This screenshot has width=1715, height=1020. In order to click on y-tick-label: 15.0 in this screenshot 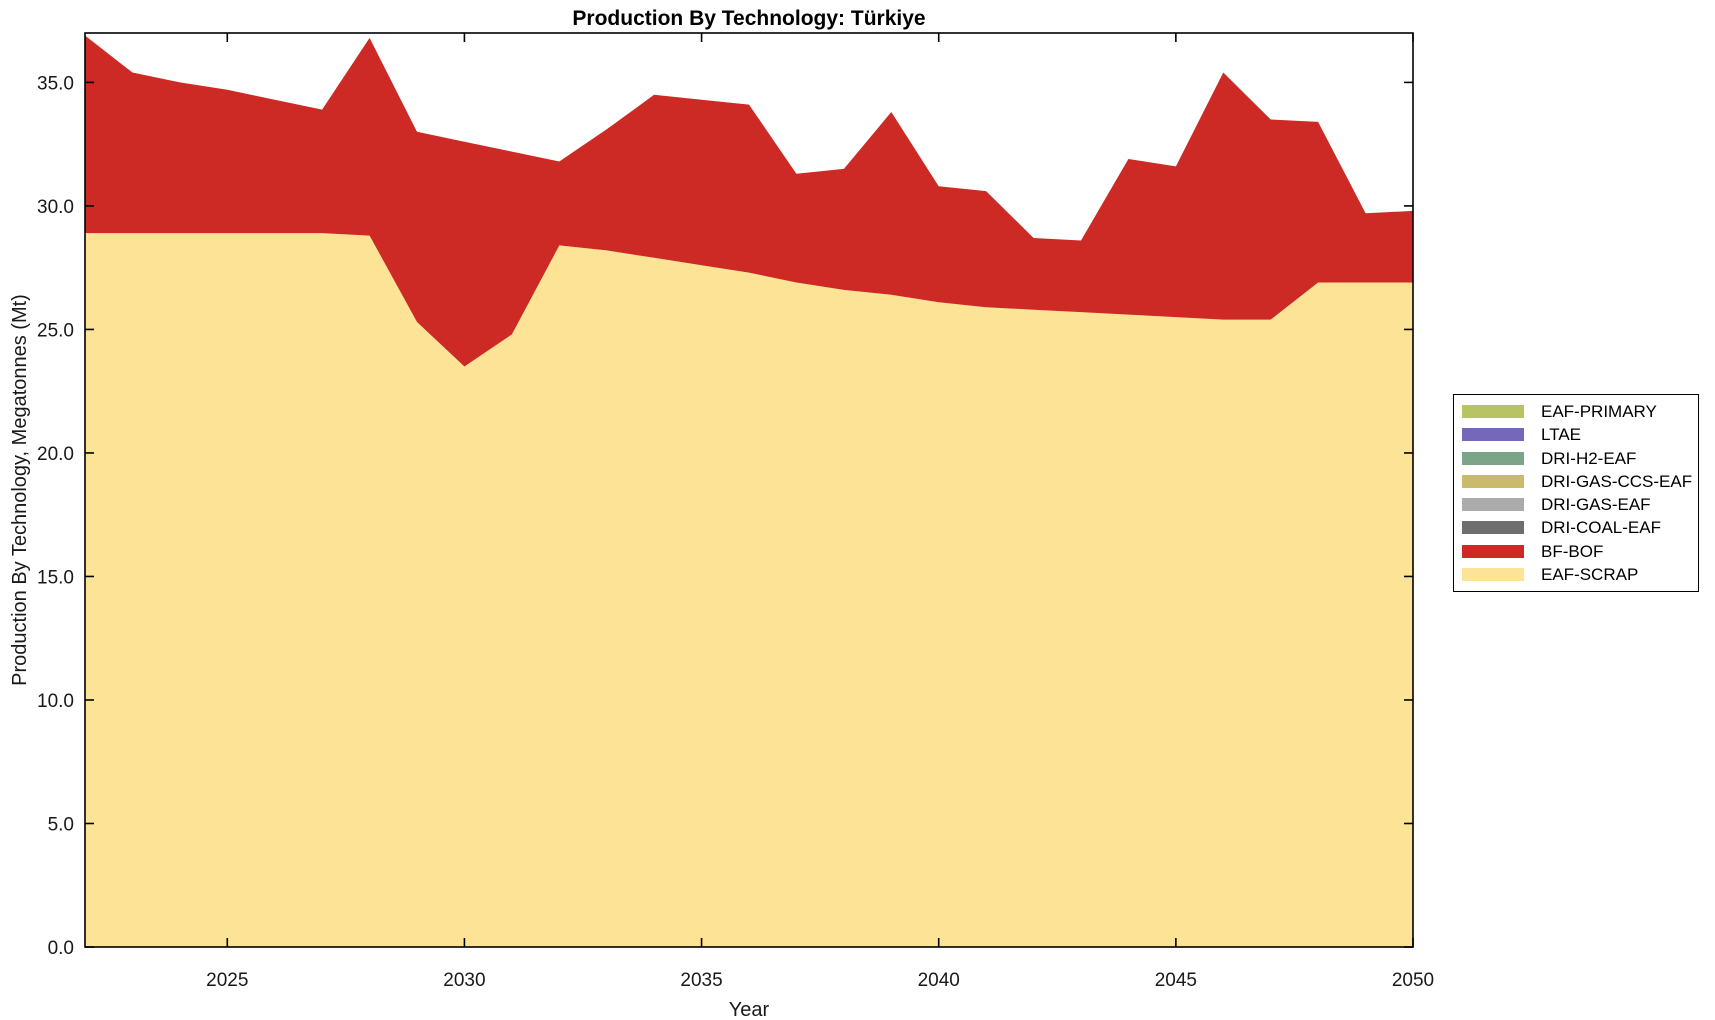, I will do `click(55, 577)`.